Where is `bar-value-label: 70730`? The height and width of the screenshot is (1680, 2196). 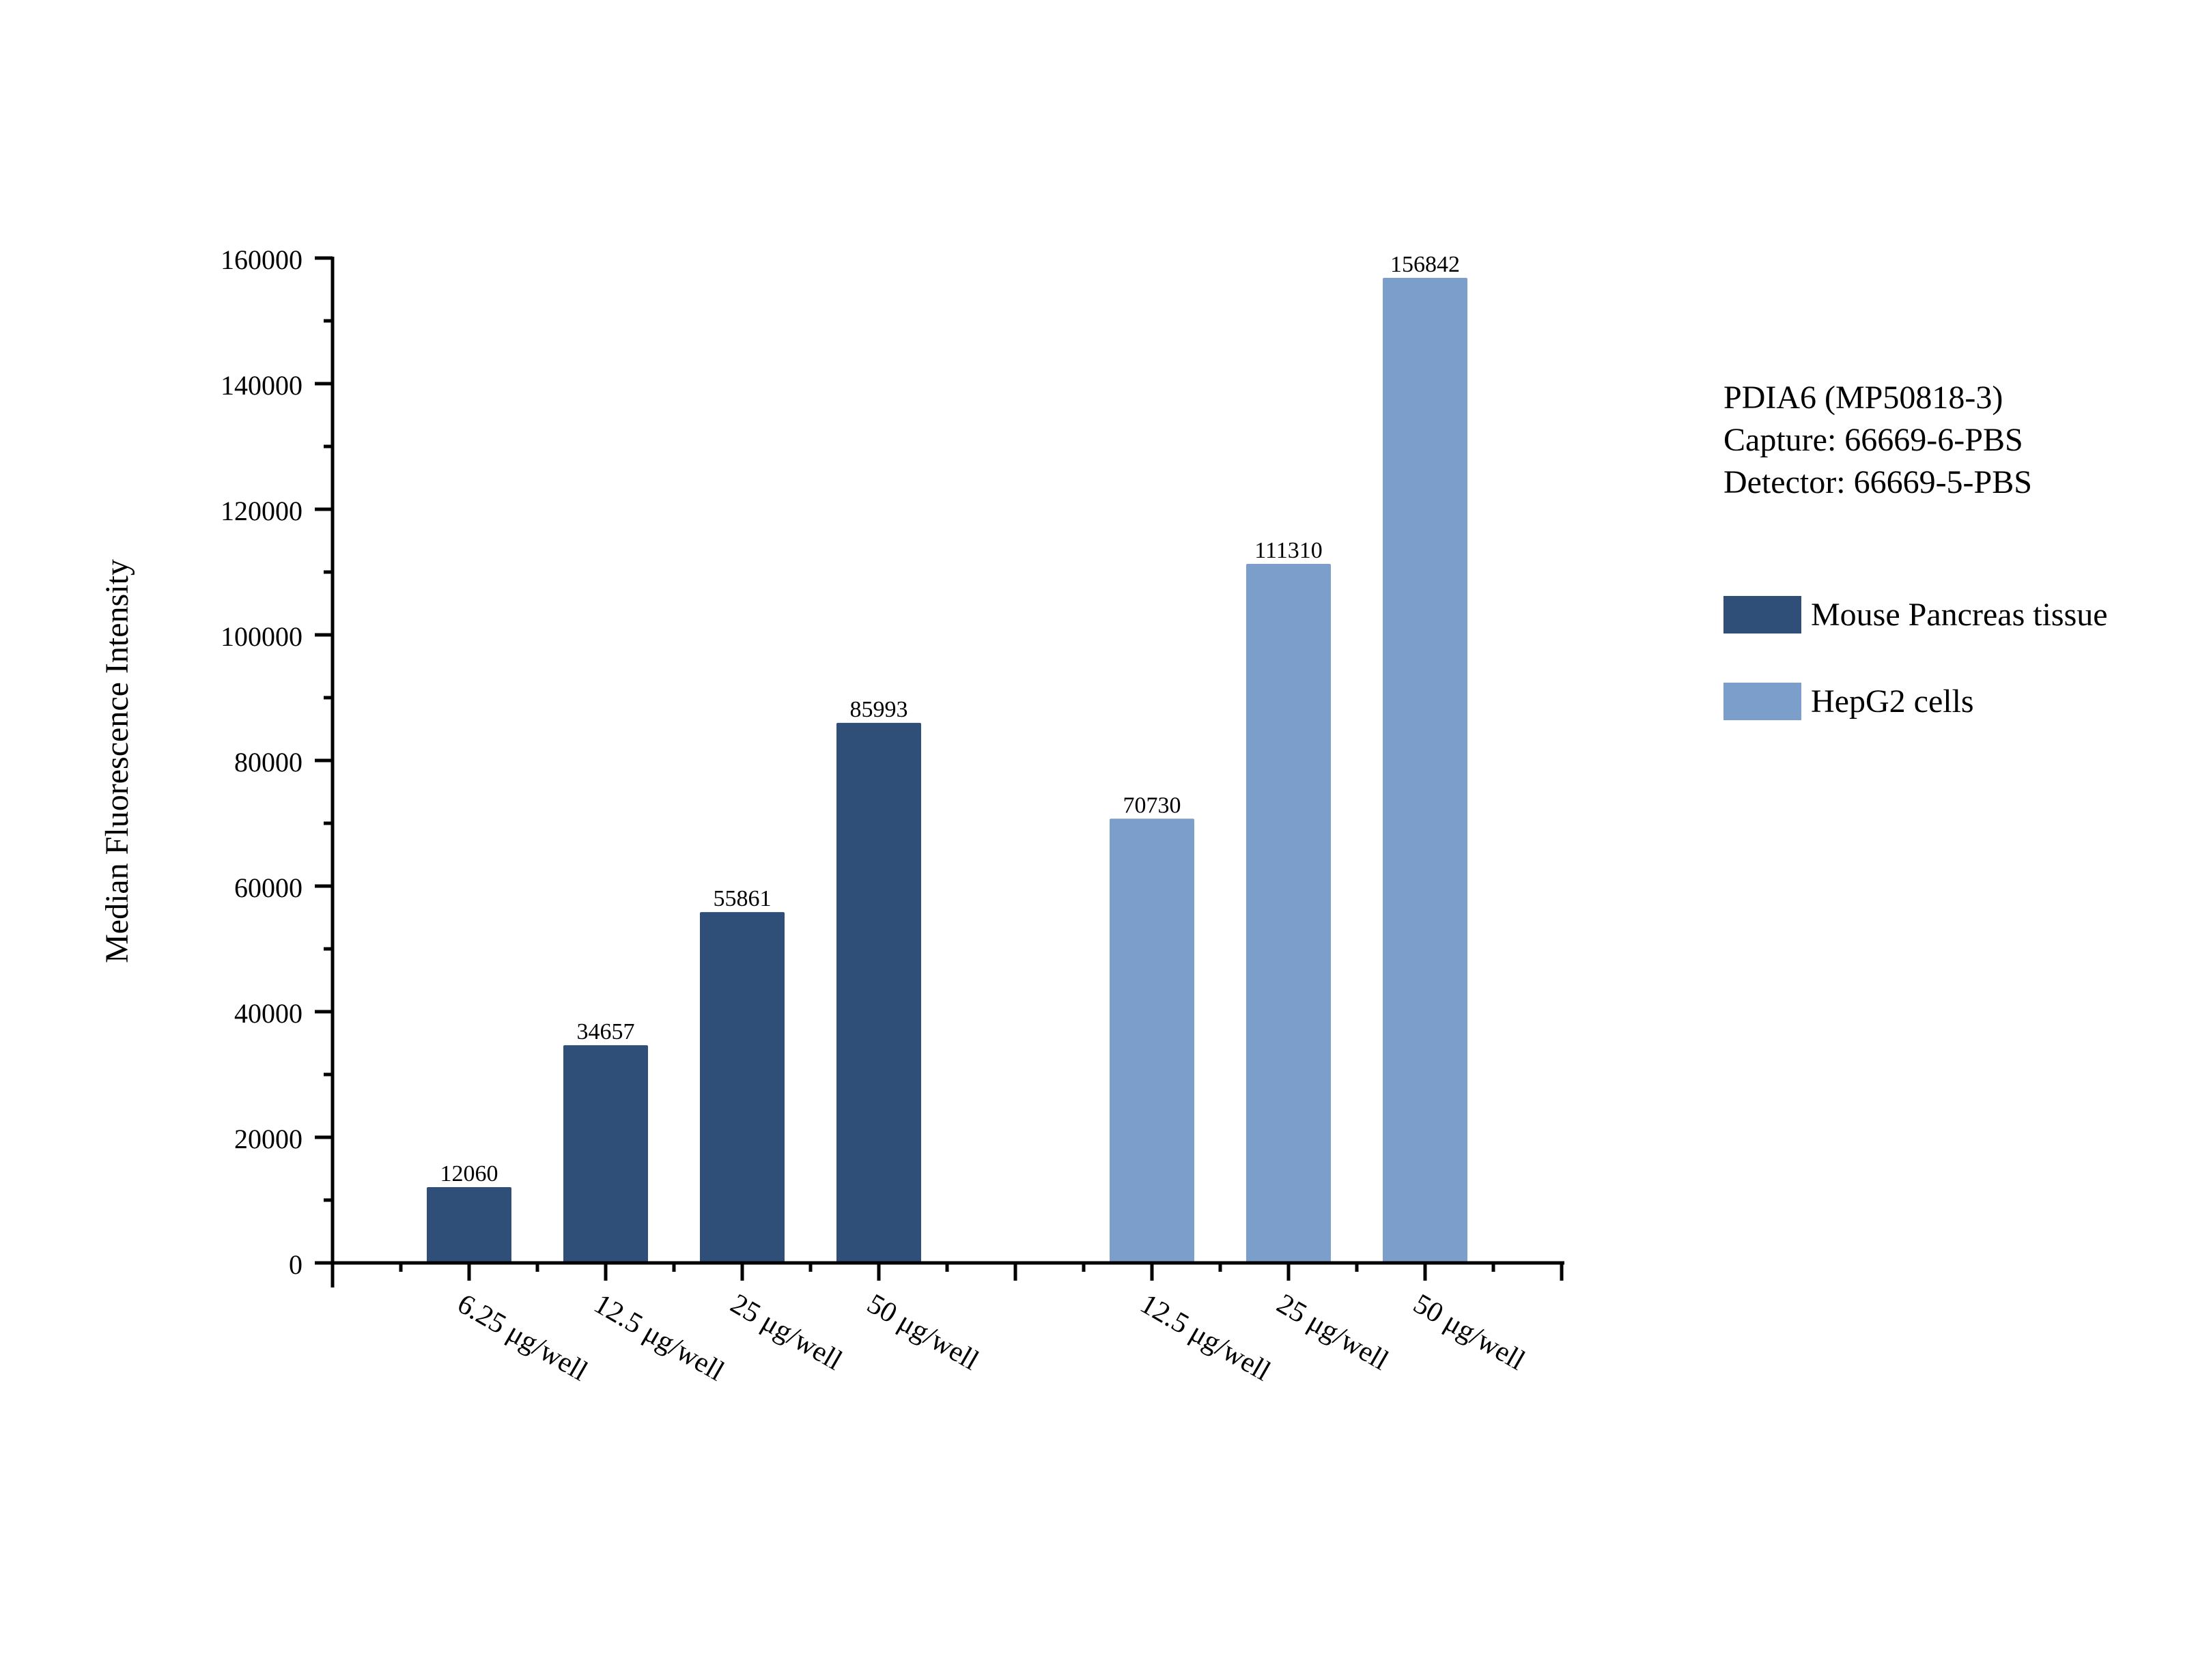 bar-value-label: 70730 is located at coordinates (1152, 805).